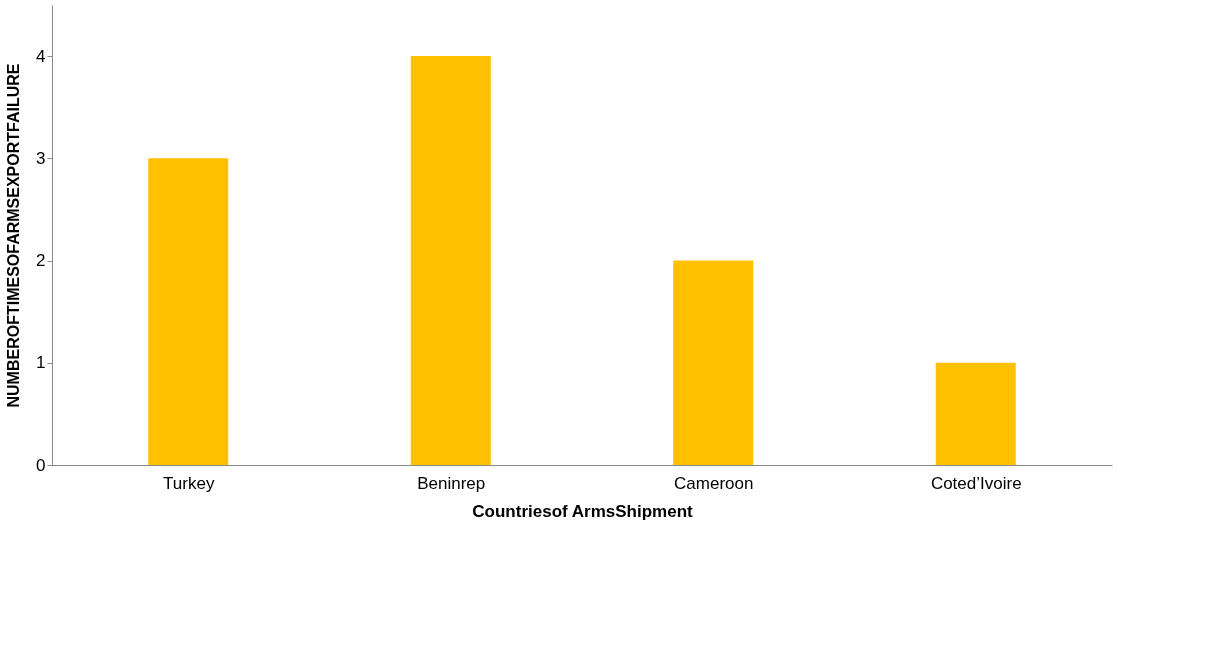 The height and width of the screenshot is (646, 1206). Describe the element at coordinates (41, 363) in the screenshot. I see `y-tick-label: 1` at that location.